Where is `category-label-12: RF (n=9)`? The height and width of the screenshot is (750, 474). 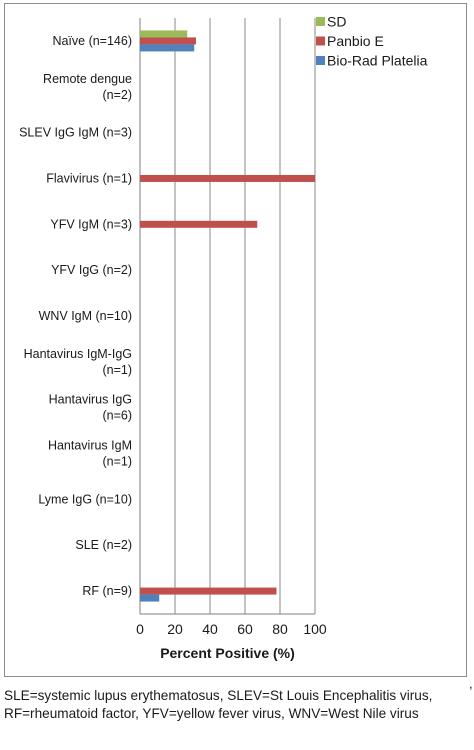
category-label-12: RF (n=9) is located at coordinates (107, 591).